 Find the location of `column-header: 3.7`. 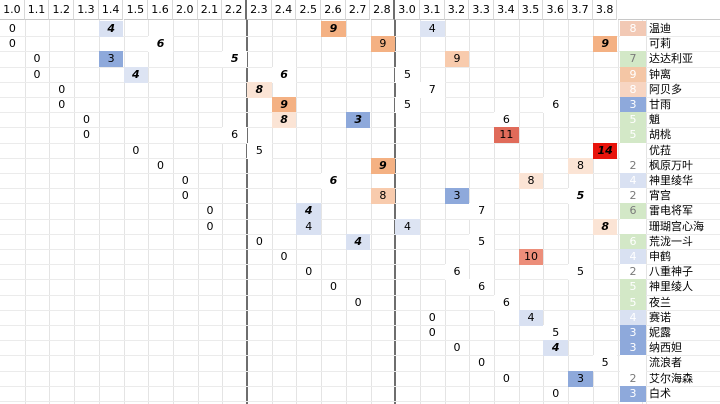

column-header: 3.7 is located at coordinates (580, 10).